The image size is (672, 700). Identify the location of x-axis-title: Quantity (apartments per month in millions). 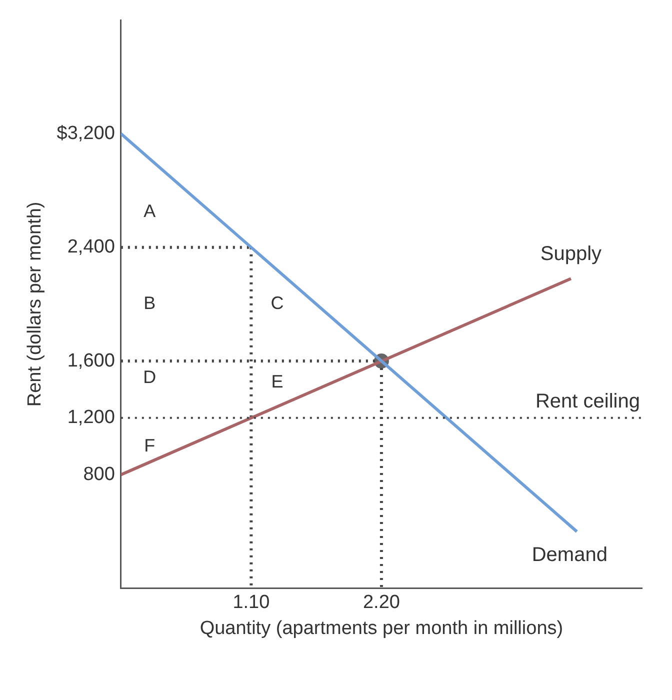
(382, 628).